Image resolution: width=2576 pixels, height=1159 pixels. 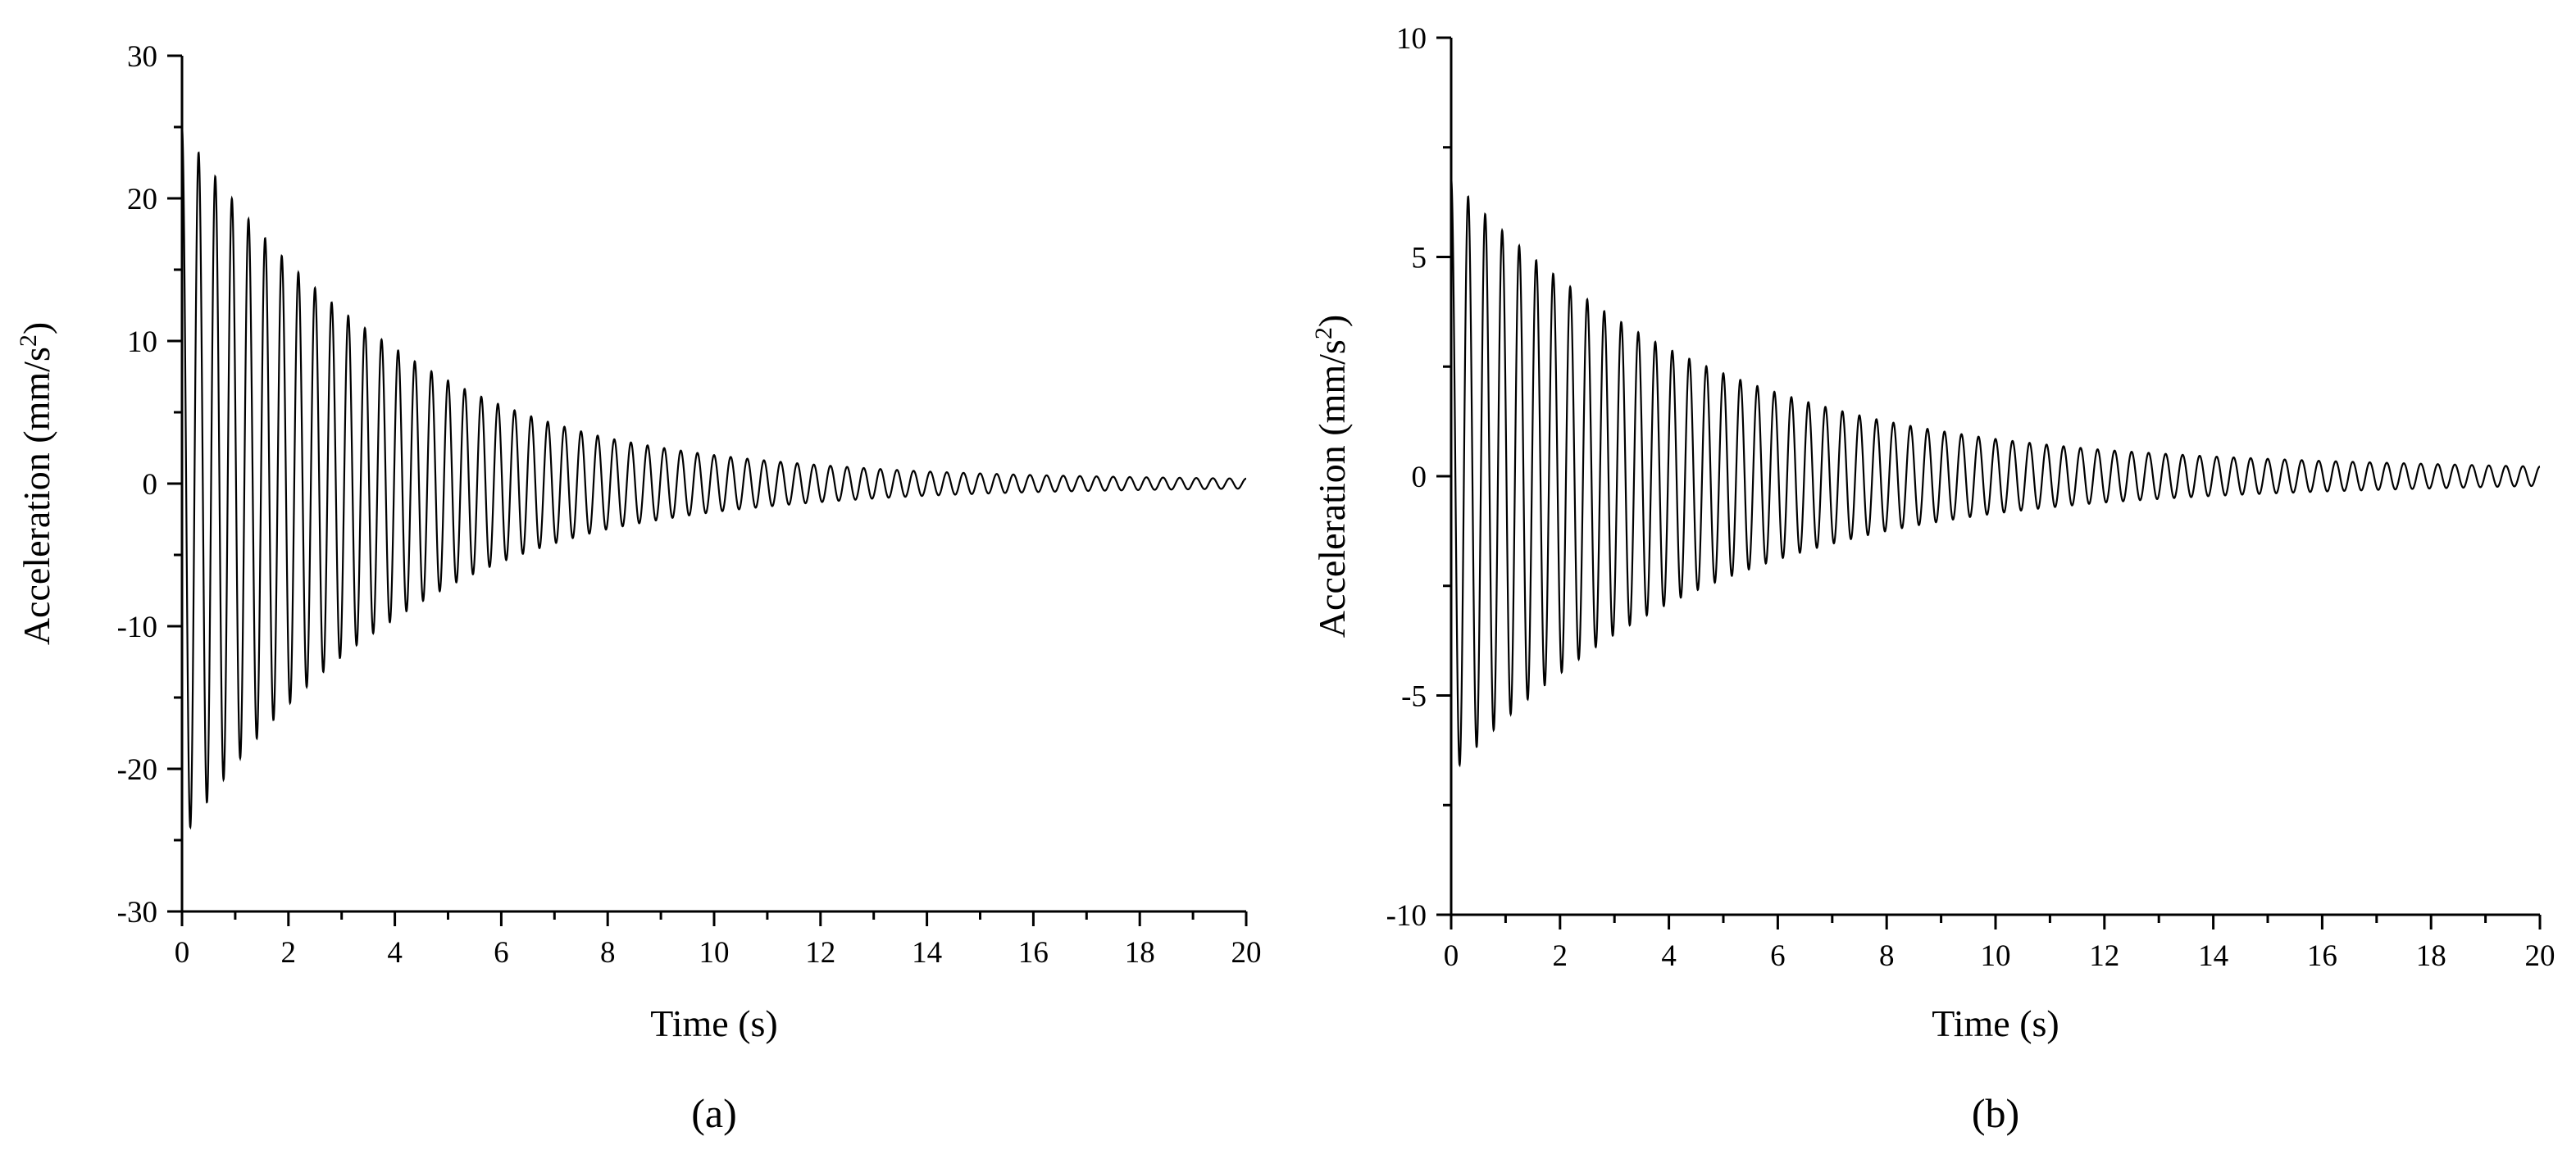 I want to click on y-axis-title-close-b: ), so click(x=1332, y=321).